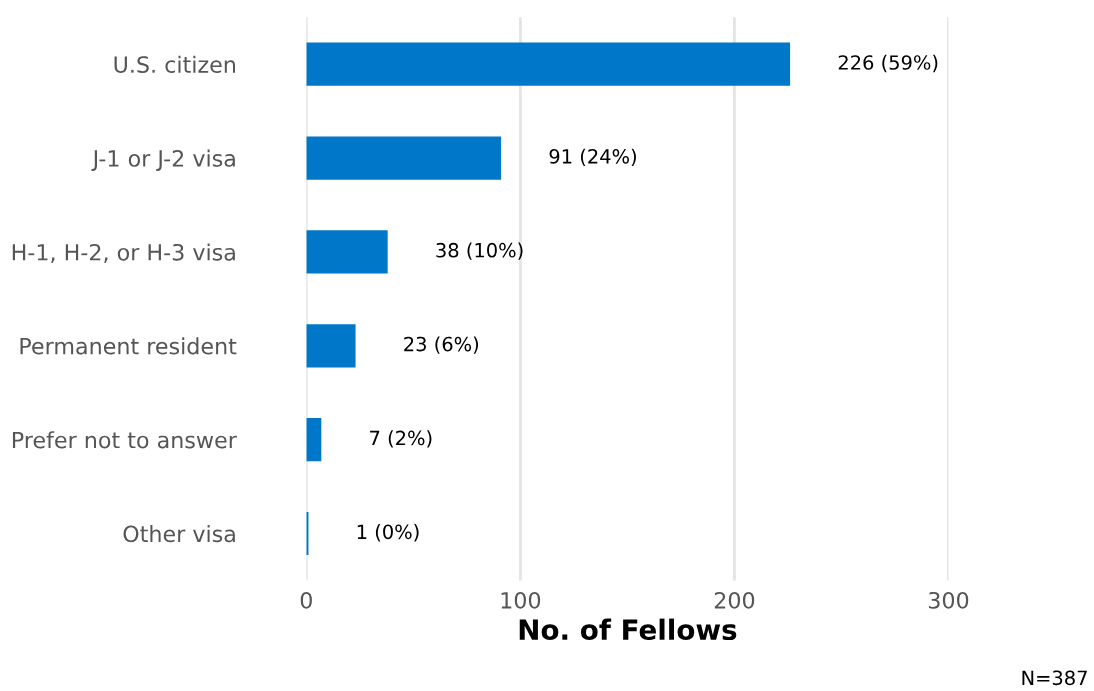  I want to click on y-tick-label: U.S. citizen, so click(174, 64).